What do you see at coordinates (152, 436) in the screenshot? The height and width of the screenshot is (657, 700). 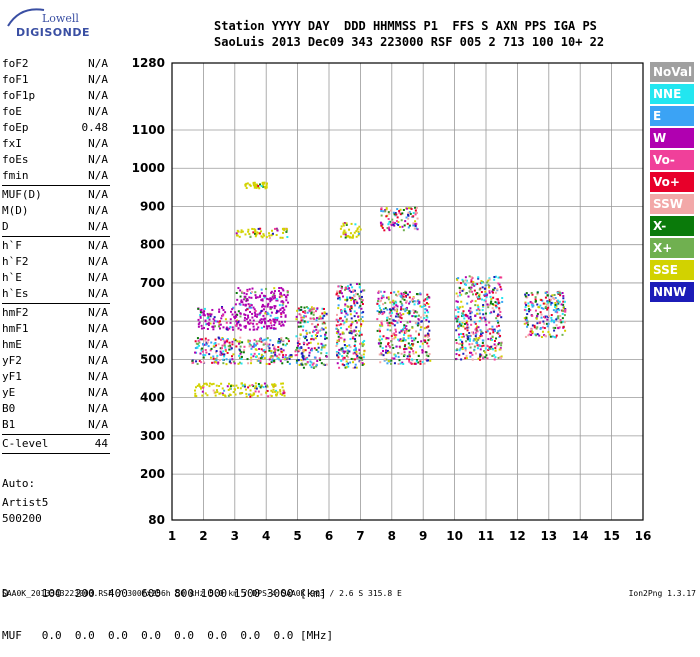 I see `y-tick-label: 300` at bounding box center [152, 436].